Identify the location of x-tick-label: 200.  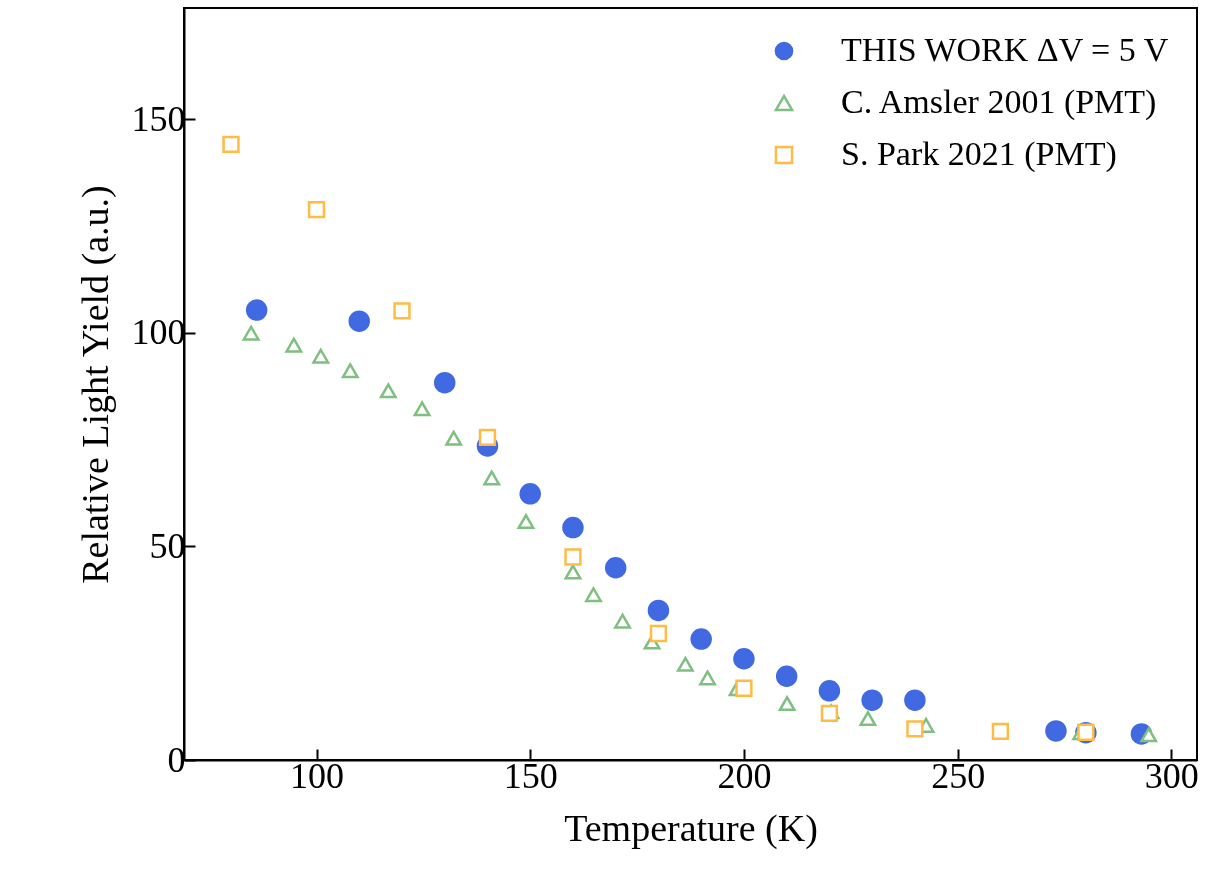
(744, 775).